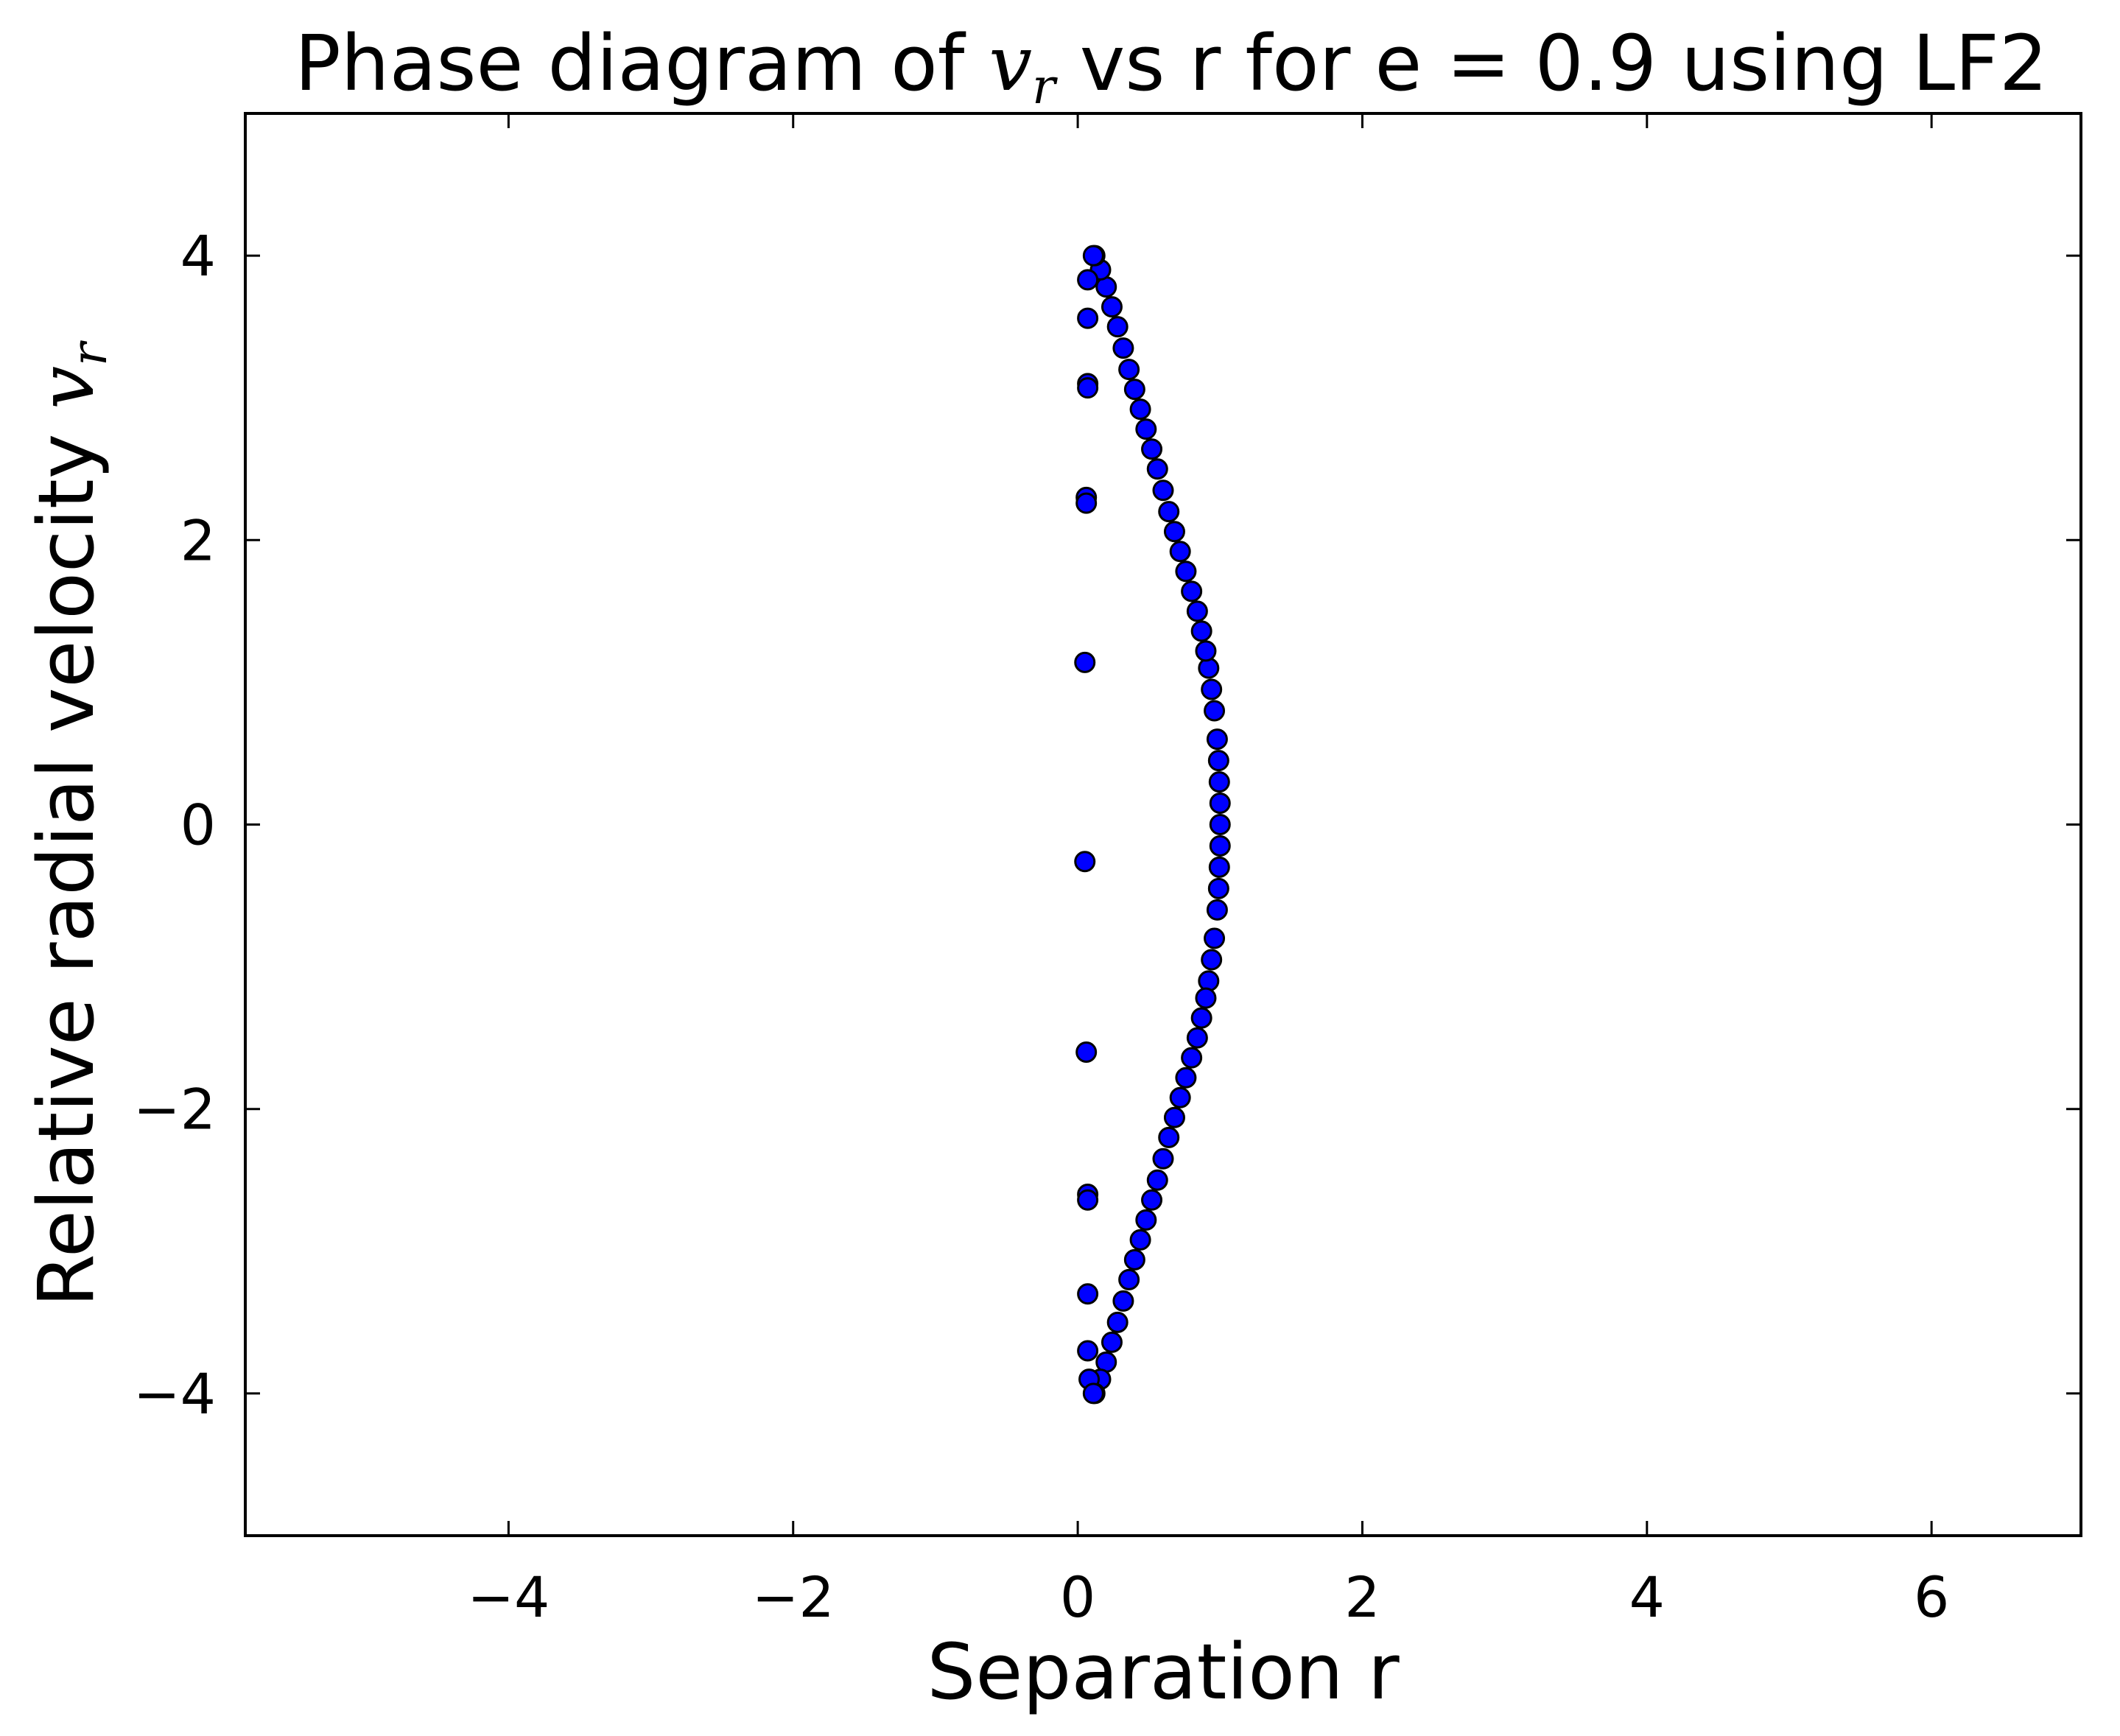 This screenshot has height=1736, width=2120. I want to click on x-tick-label: −2, so click(794, 1597).